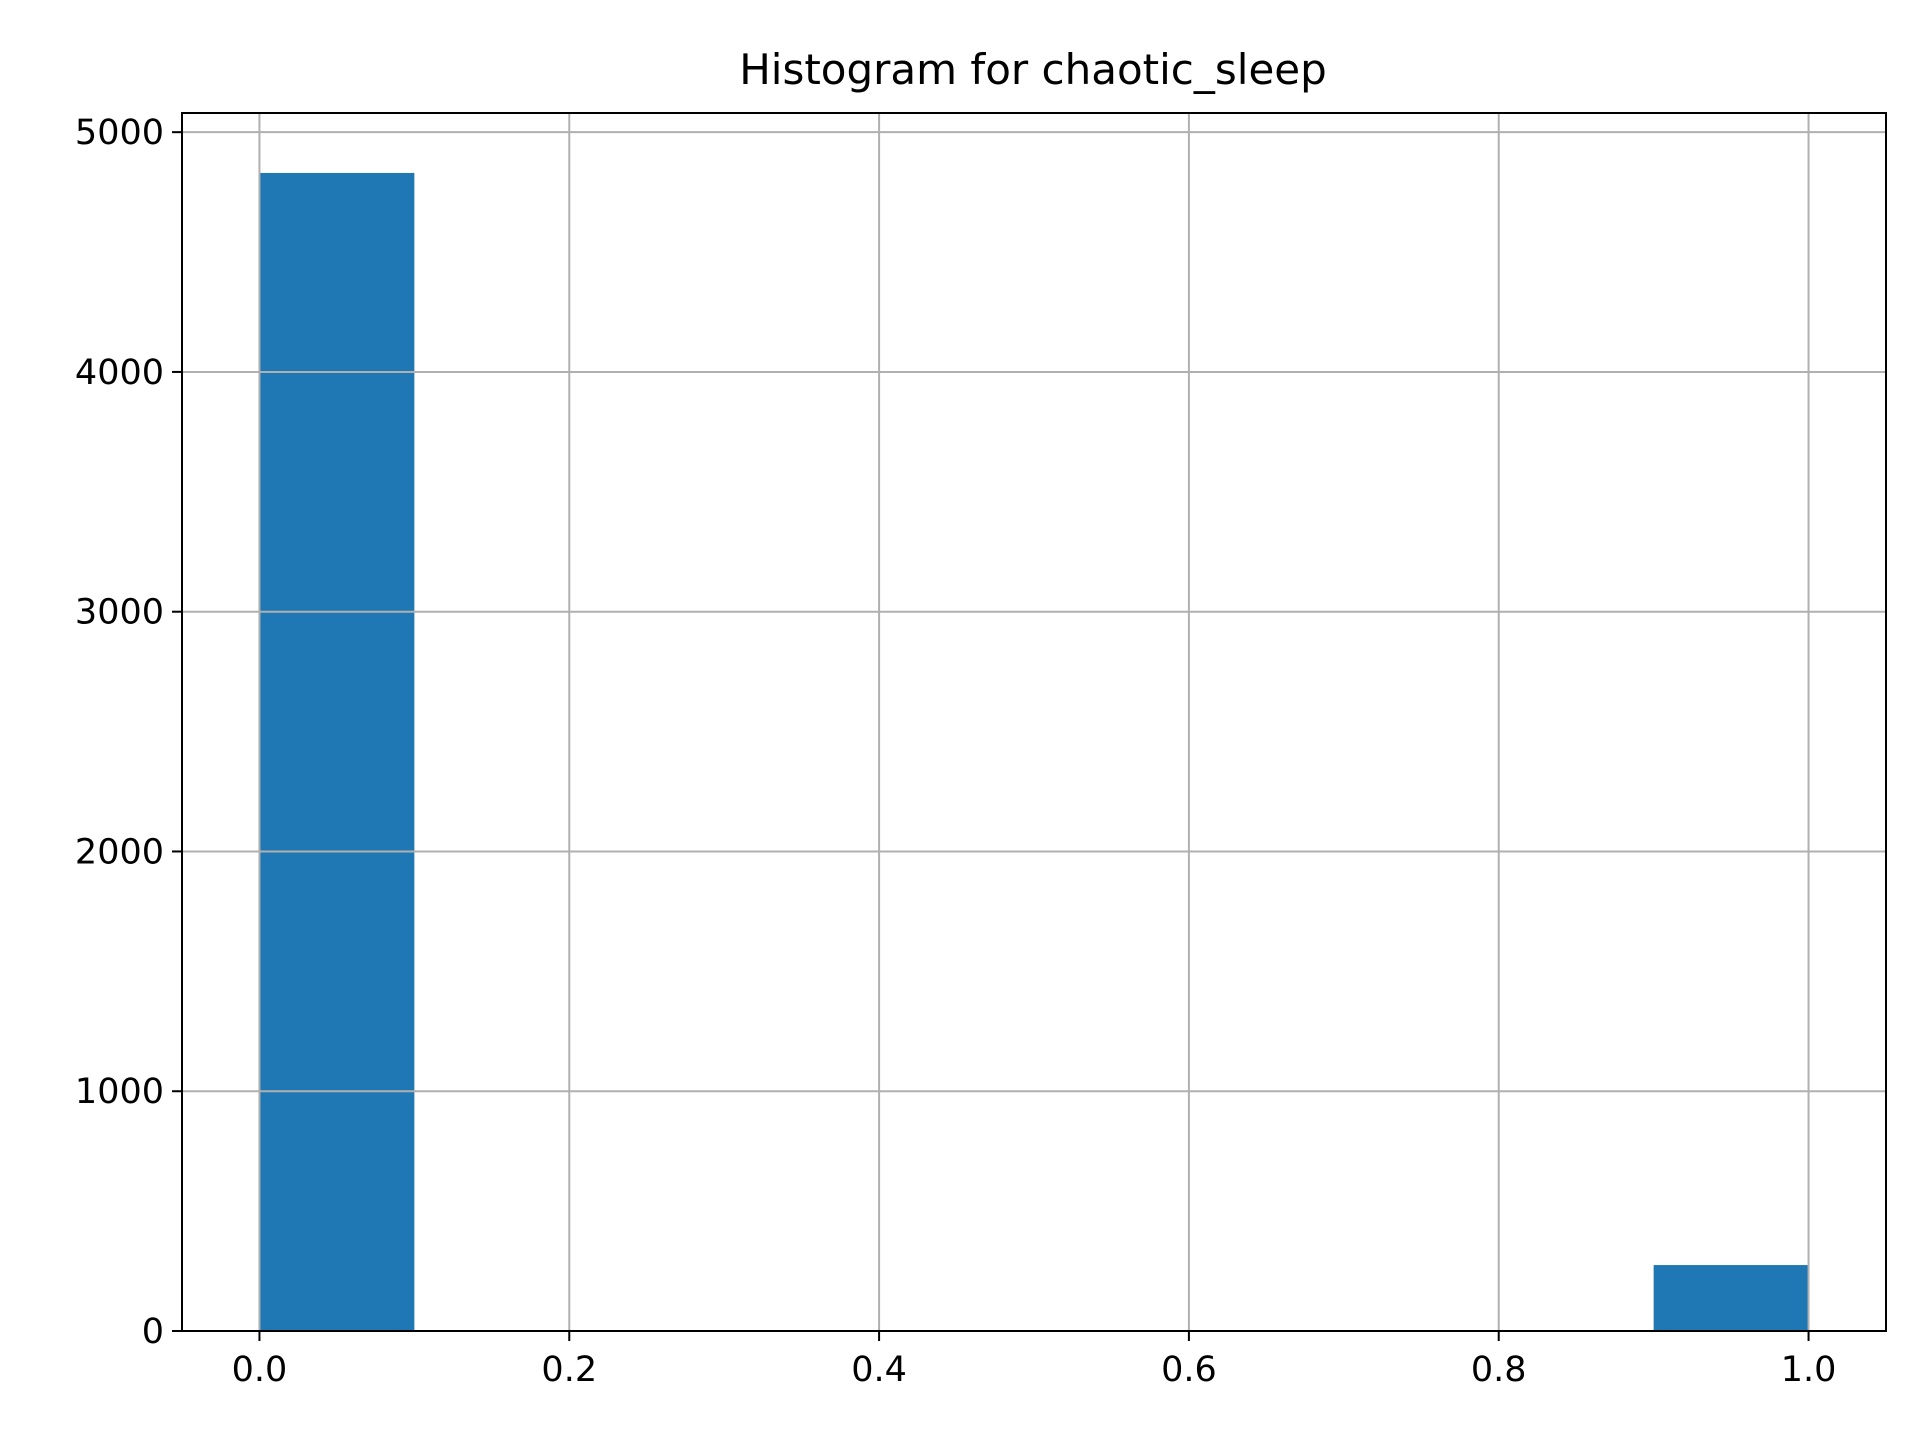 The width and height of the screenshot is (1920, 1445). What do you see at coordinates (119, 852) in the screenshot?
I see `y-tick-label-2: 2000` at bounding box center [119, 852].